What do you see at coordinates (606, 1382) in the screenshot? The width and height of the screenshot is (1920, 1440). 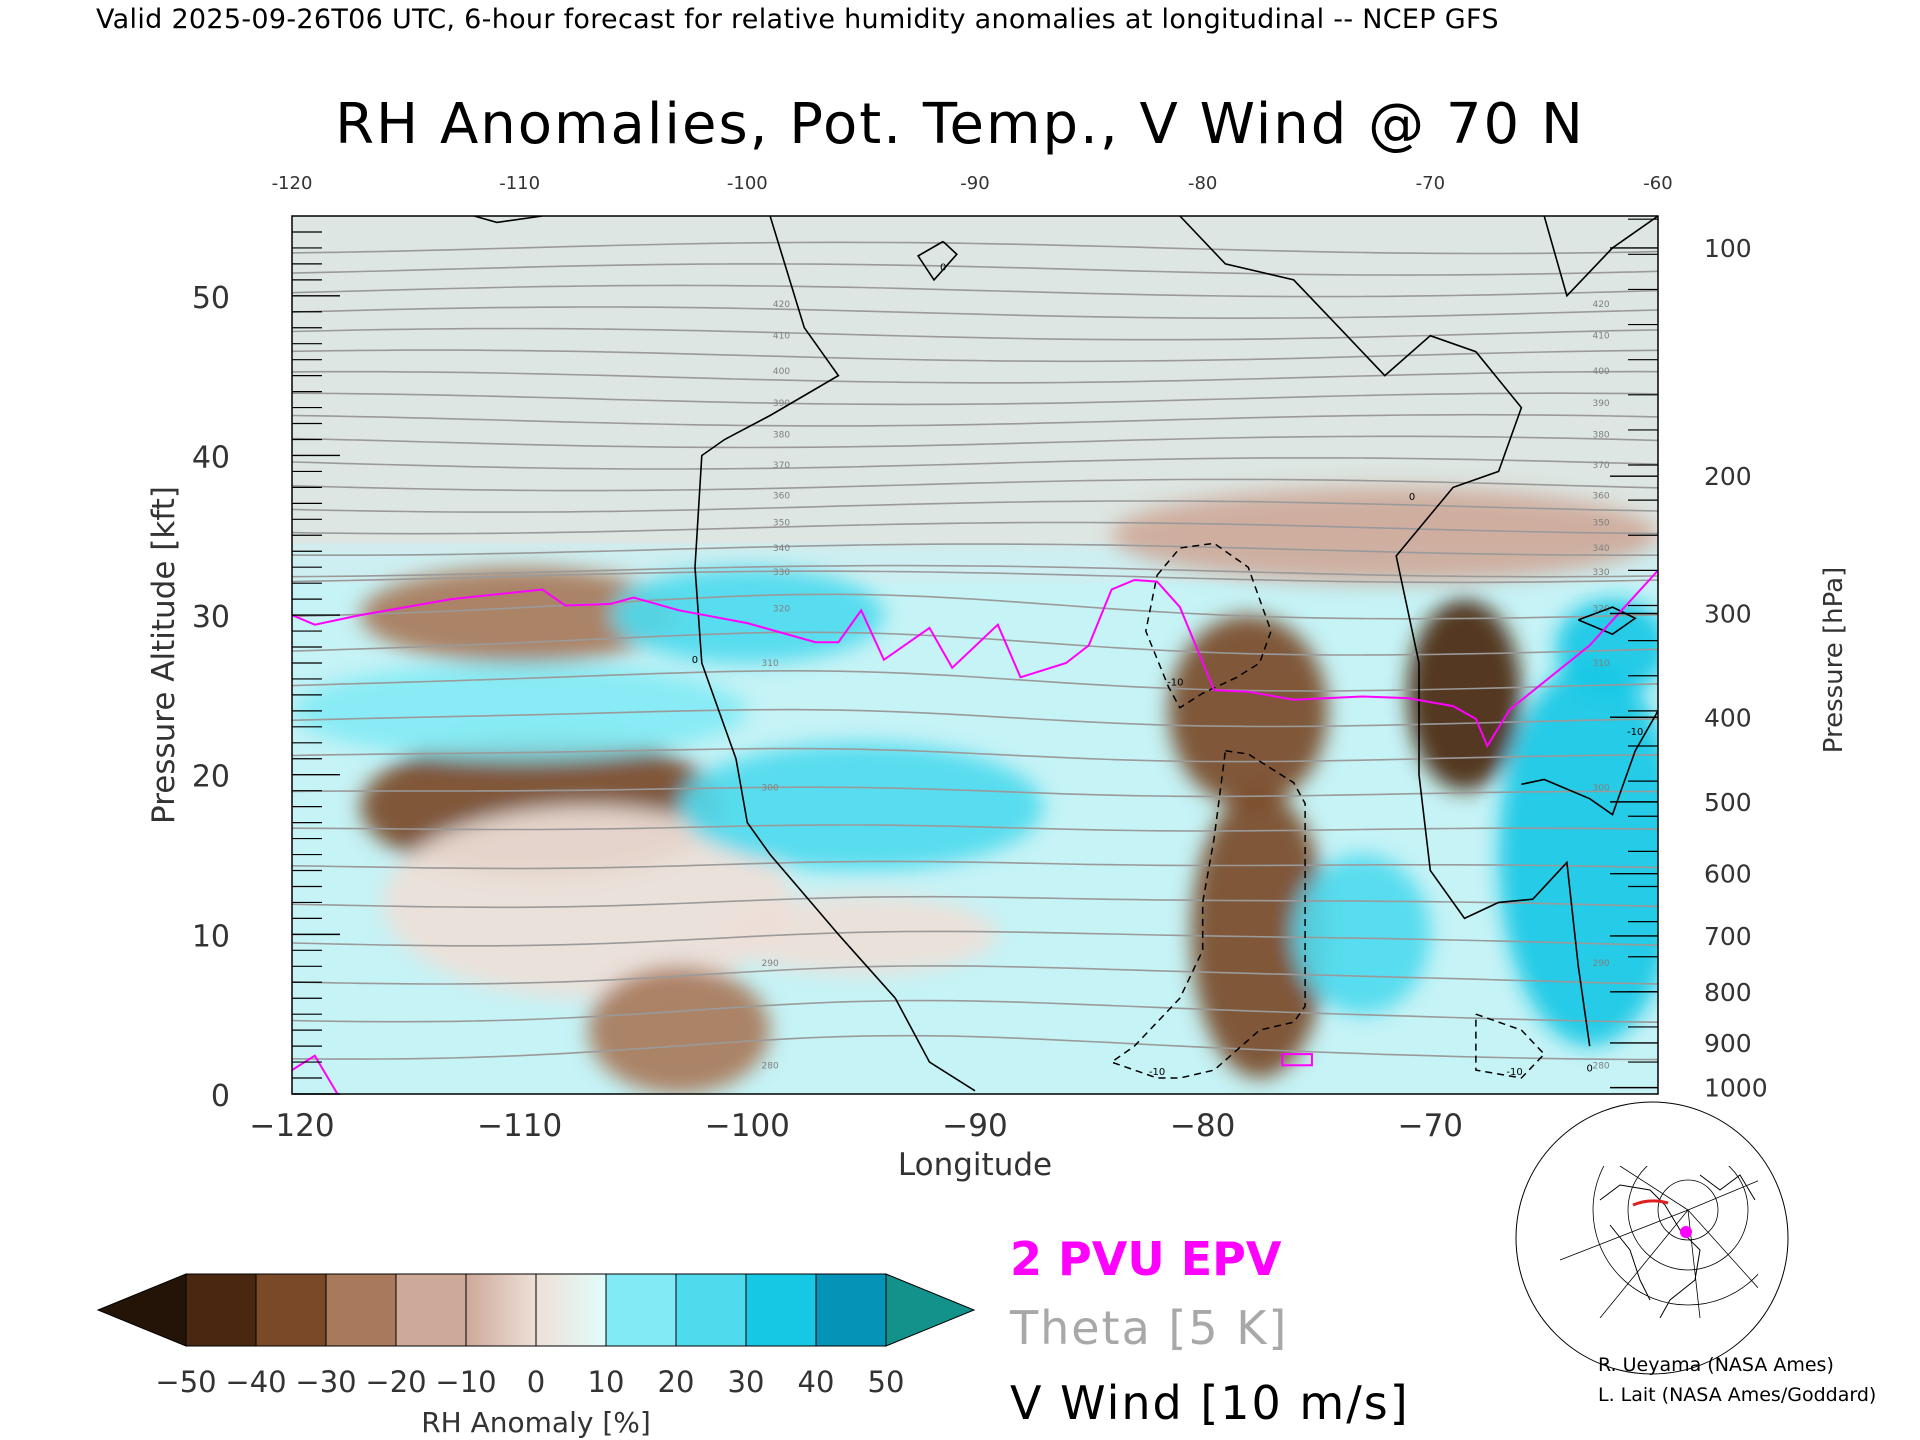 I see `colorbar-tick-label: 10` at bounding box center [606, 1382].